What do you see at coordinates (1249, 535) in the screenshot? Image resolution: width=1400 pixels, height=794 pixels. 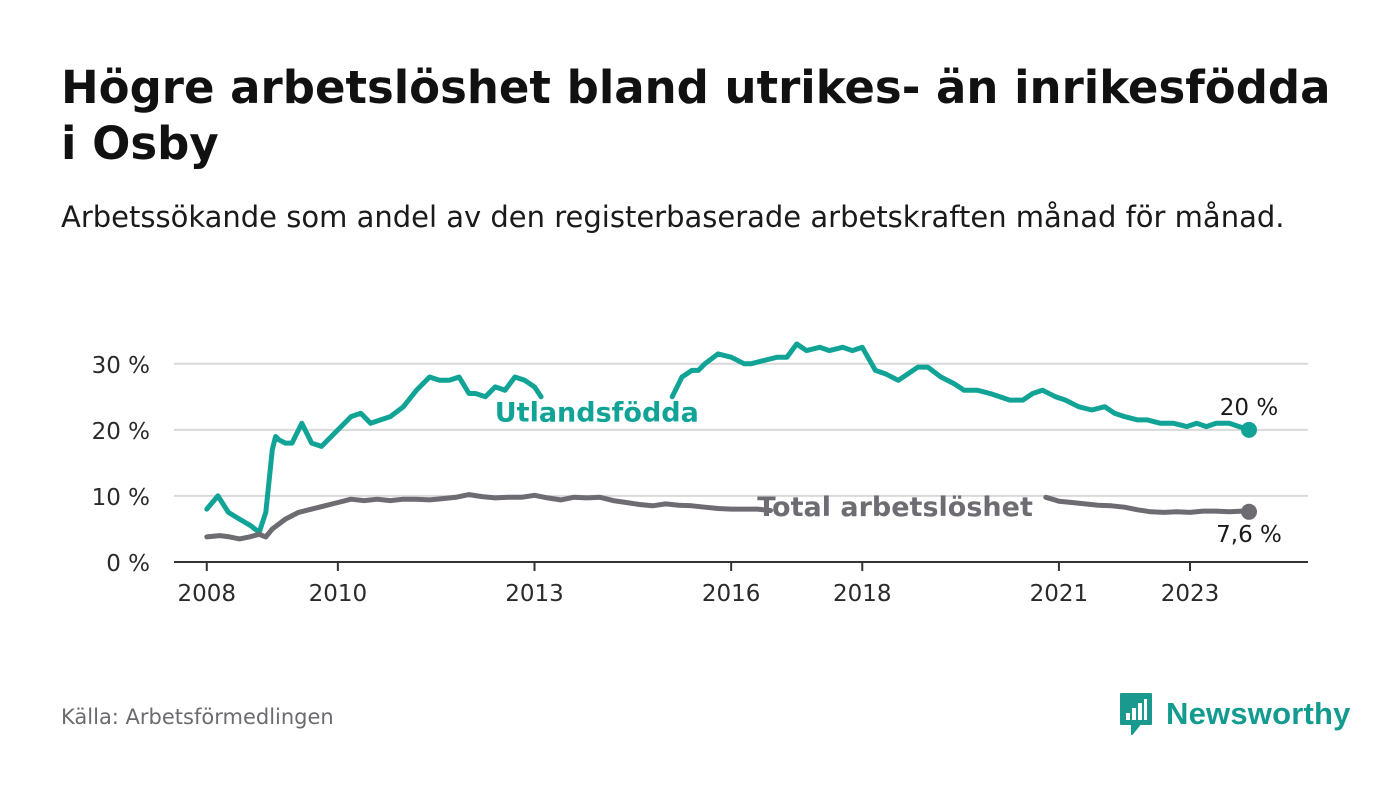 I see `end-label-total: 7,6 %` at bounding box center [1249, 535].